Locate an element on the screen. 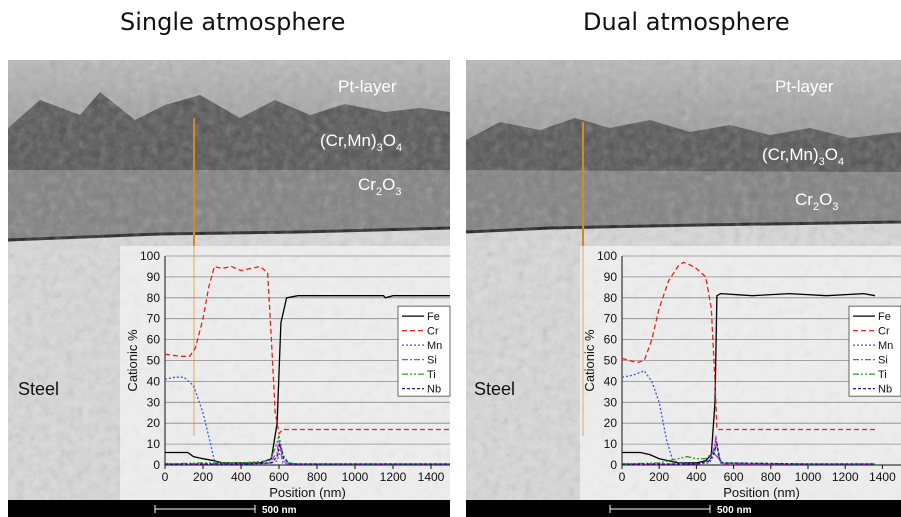 Image resolution: width=901 pixels, height=517 pixels. series-line-si is located at coordinates (307, 452).